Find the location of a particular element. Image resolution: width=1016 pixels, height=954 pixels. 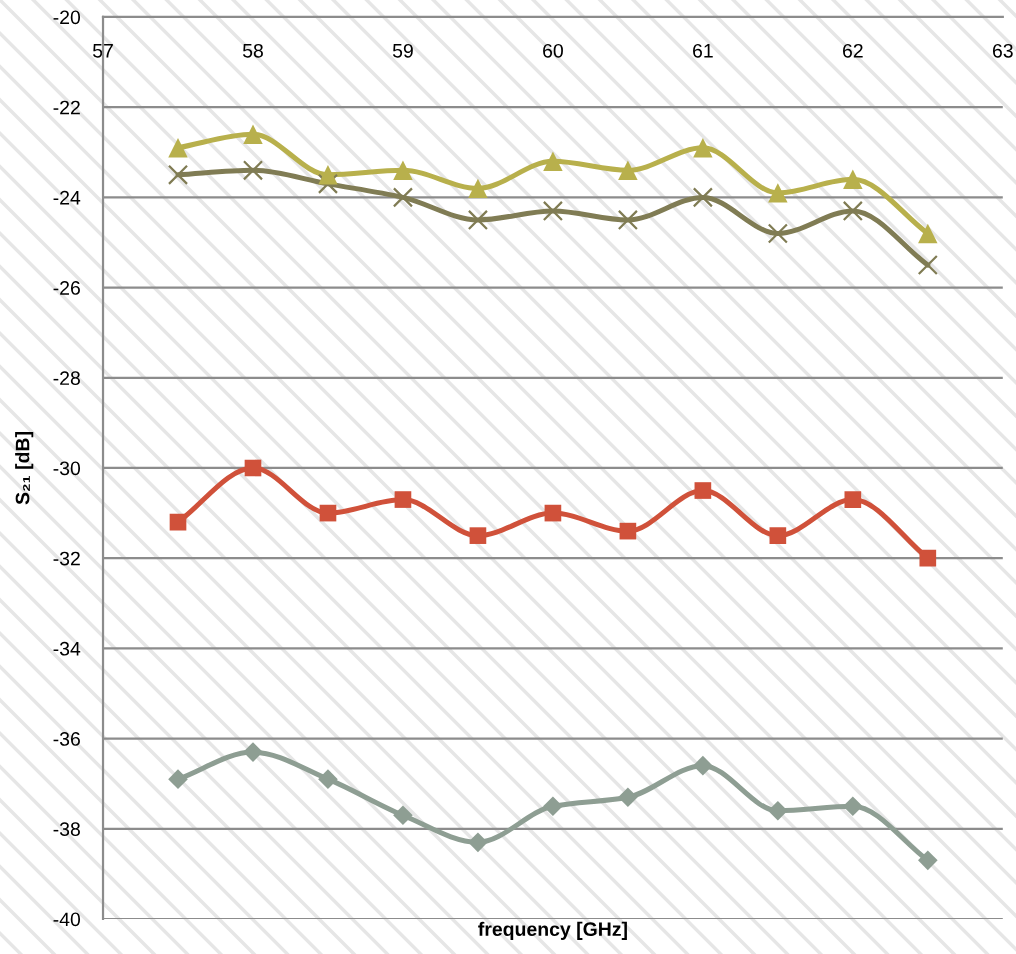

y-tick-label: -20 is located at coordinates (67, 17).